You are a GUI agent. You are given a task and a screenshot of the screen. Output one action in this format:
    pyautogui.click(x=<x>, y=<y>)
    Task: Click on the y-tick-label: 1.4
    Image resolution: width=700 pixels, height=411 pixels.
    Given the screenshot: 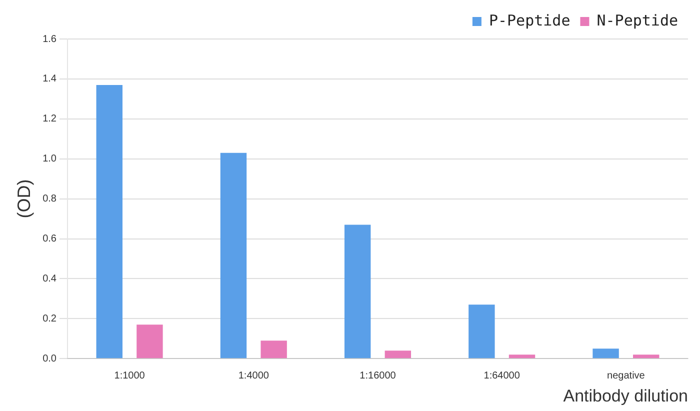 What is the action you would take?
    pyautogui.click(x=49, y=79)
    